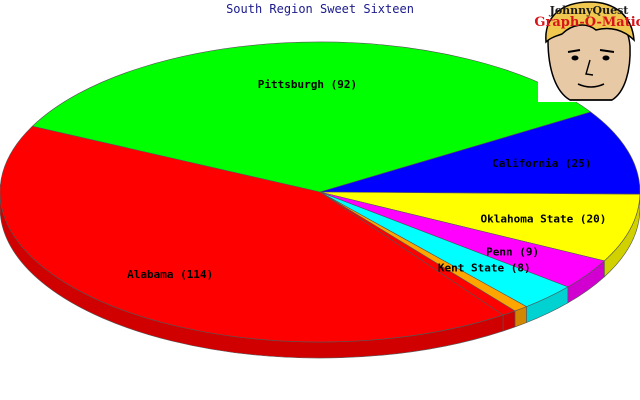  What do you see at coordinates (307, 84) in the screenshot?
I see `slice-label-pittsburgh: Pittsburgh (92)` at bounding box center [307, 84].